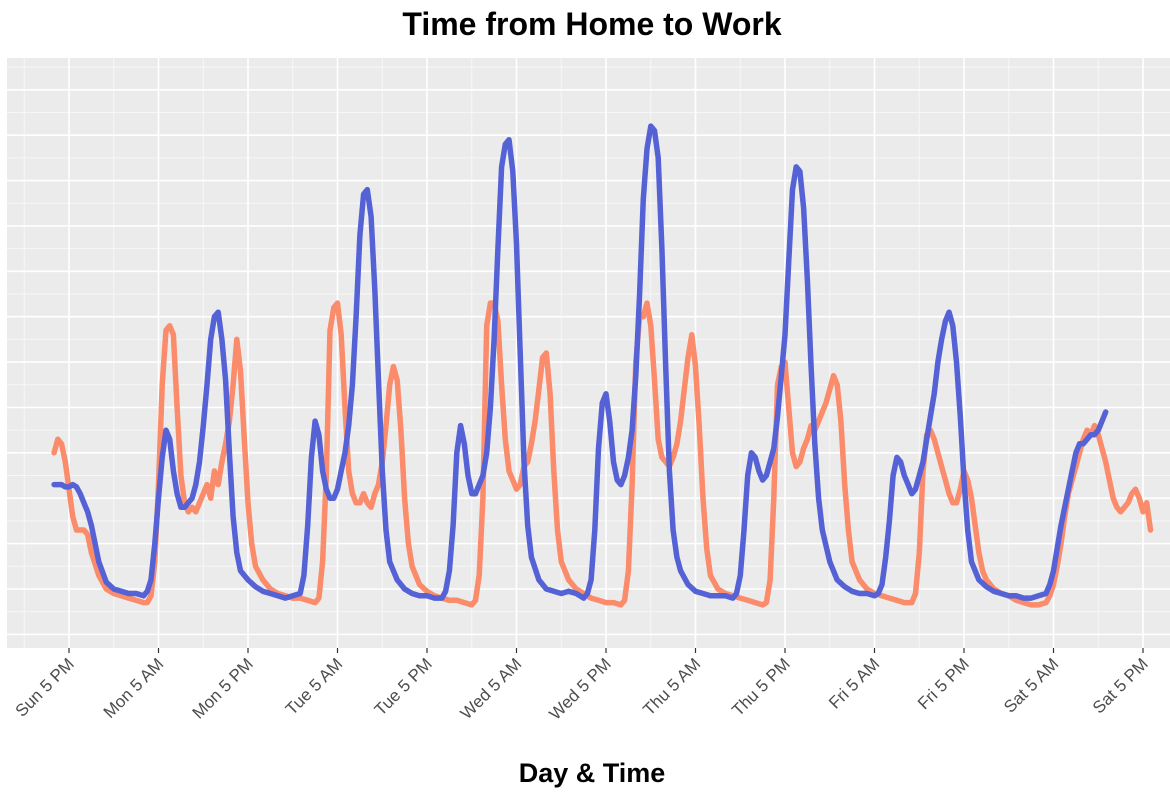 This screenshot has width=1170, height=800. Describe the element at coordinates (491, 688) in the screenshot. I see `x-tick-label: Wed 5 AM` at that location.